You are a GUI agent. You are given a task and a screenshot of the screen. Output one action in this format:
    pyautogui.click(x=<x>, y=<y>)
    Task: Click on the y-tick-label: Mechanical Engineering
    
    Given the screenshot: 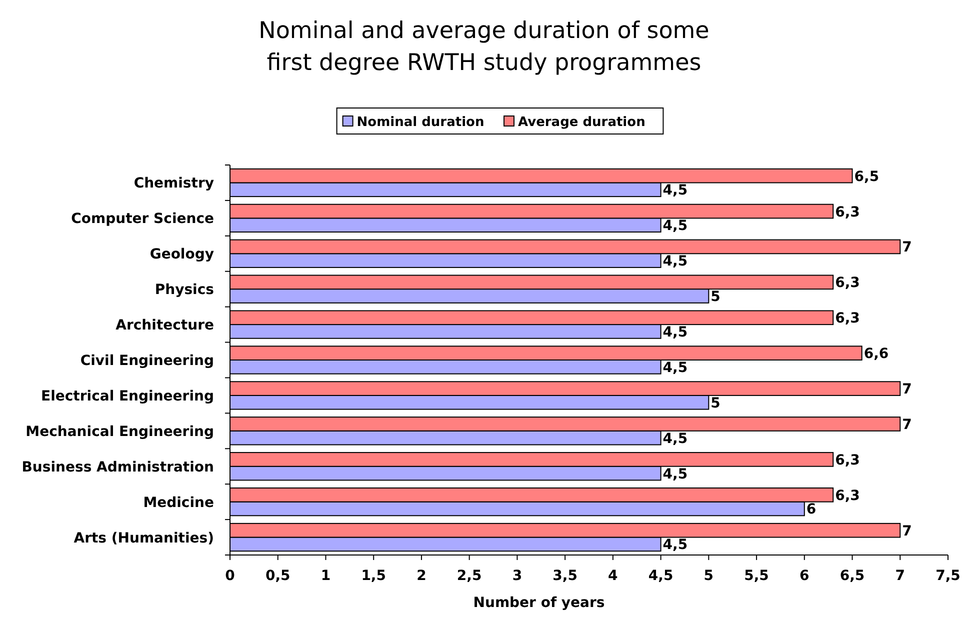 What is the action you would take?
    pyautogui.click(x=120, y=432)
    